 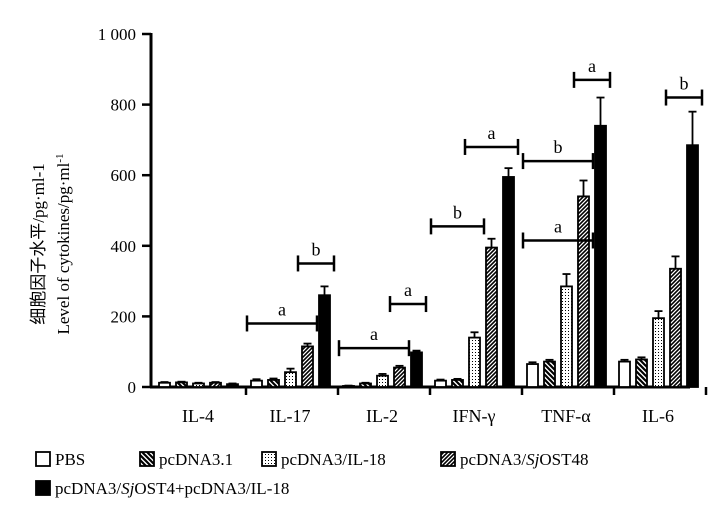 What do you see at coordinates (566, 416) in the screenshot?
I see `x-category-label: TNF-α` at bounding box center [566, 416].